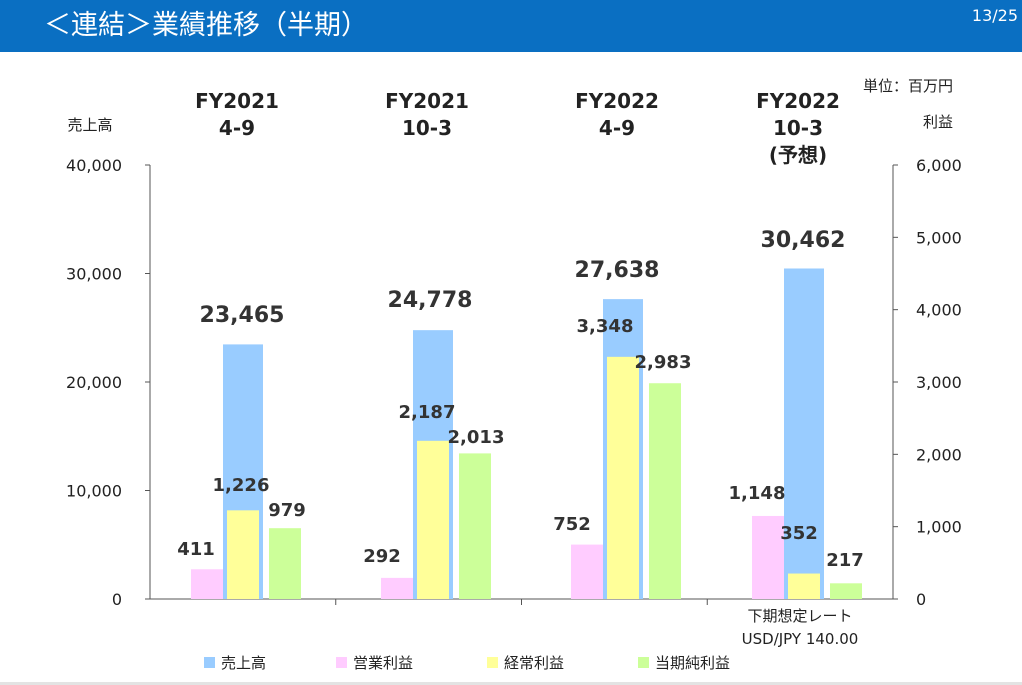 The height and width of the screenshot is (685, 1022). Describe the element at coordinates (287, 510) in the screenshot. I see `net-profit-value-label: 979` at that location.